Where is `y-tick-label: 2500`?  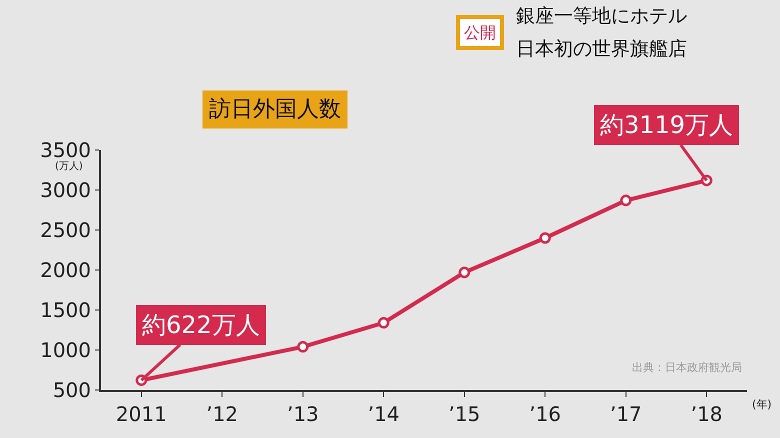
y-tick-label: 2500 is located at coordinates (65, 230).